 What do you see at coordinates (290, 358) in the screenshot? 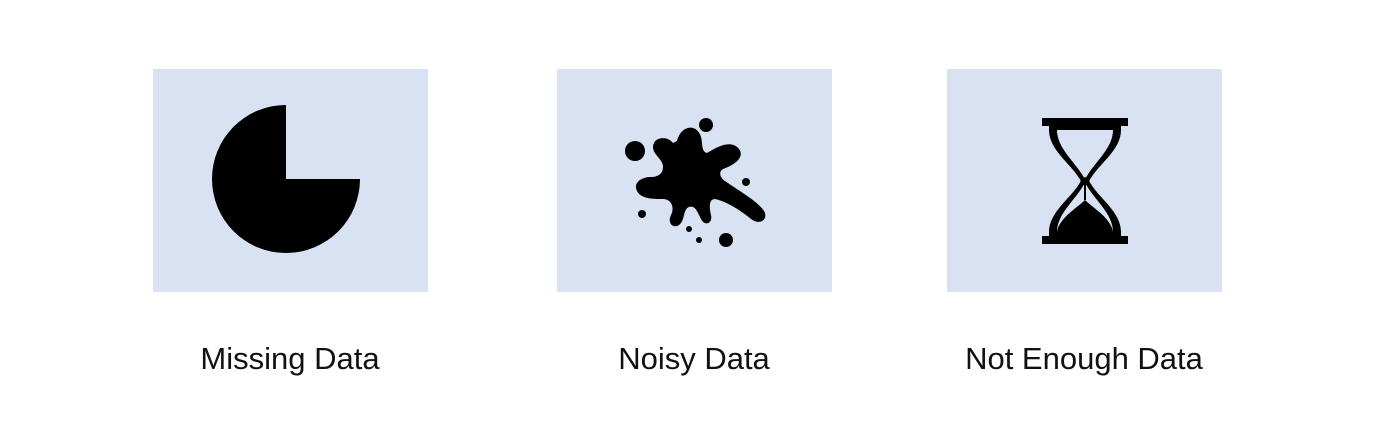
I see `missing-data-label: Missing Data` at bounding box center [290, 358].